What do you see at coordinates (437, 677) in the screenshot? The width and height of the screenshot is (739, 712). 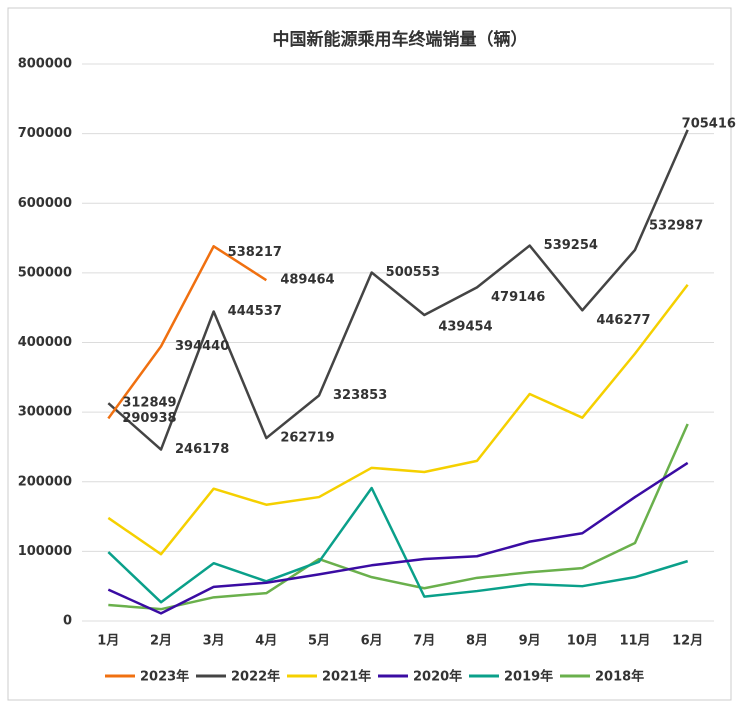 I see `legend-label: 2020年` at bounding box center [437, 677].